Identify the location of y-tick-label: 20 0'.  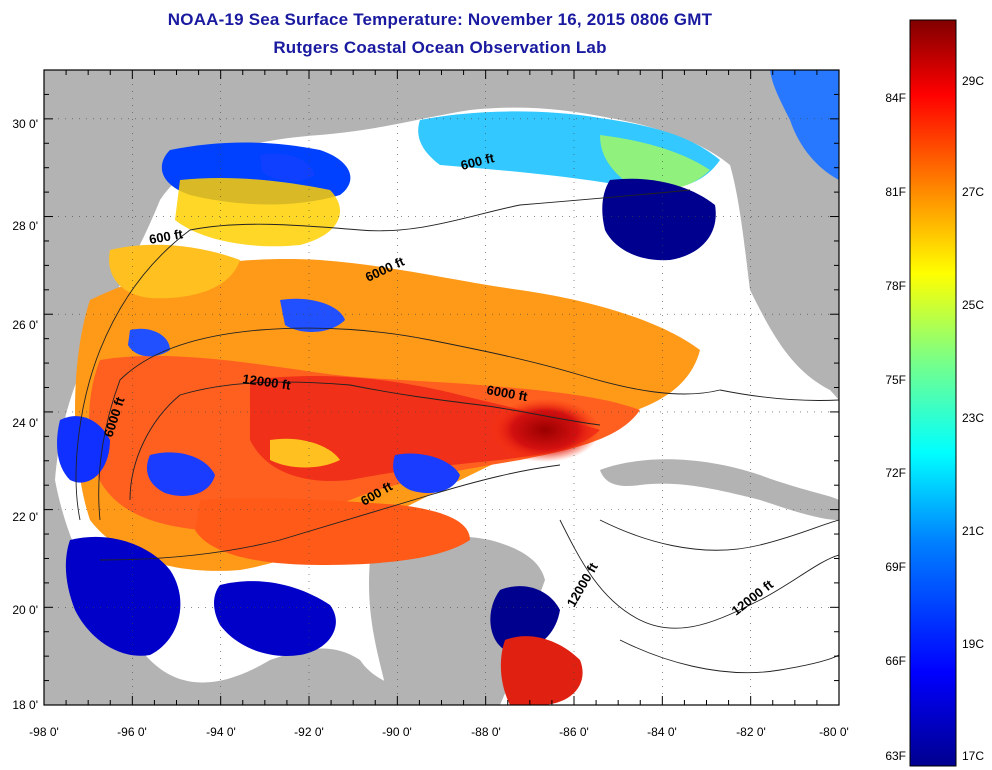
(25, 610).